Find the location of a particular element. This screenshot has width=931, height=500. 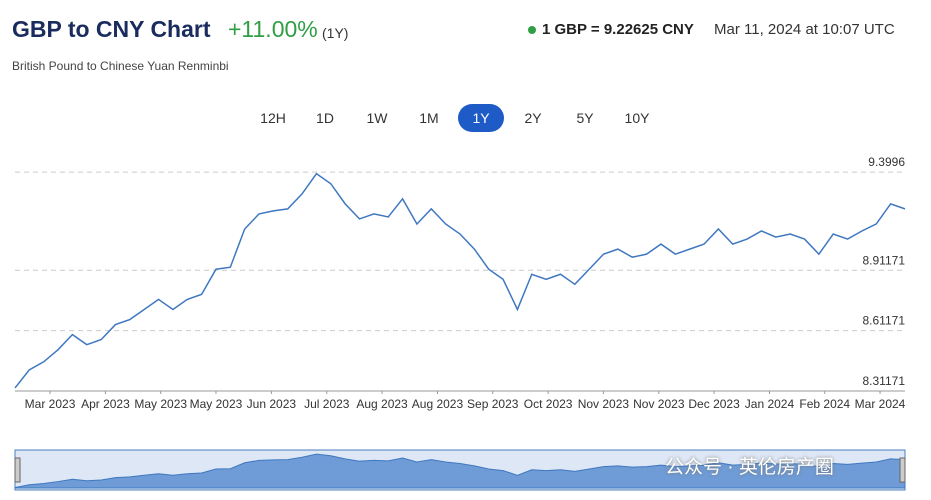

y-tick-label: 9.3996 is located at coordinates (886, 162).